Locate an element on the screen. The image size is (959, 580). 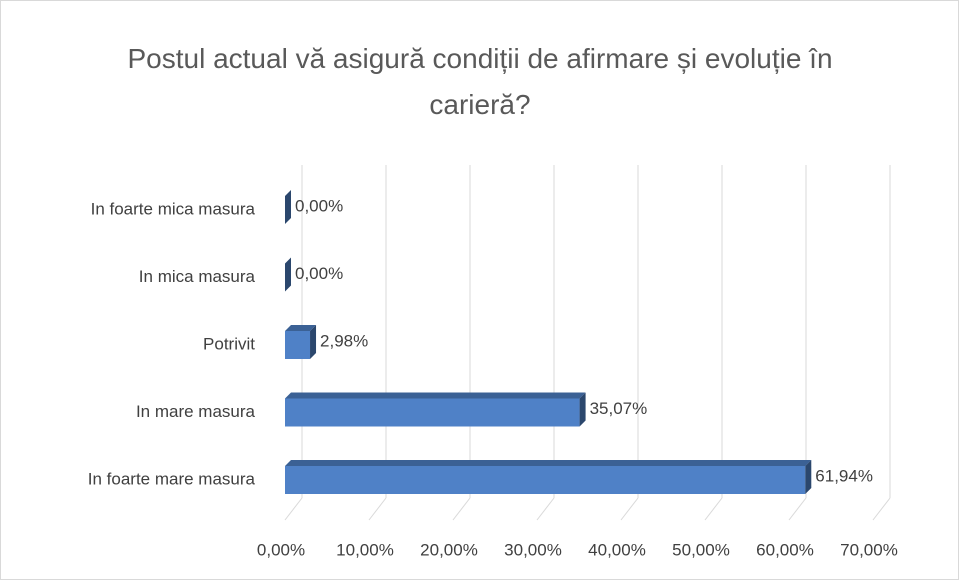
x-tick-label: 50,00% is located at coordinates (701, 549).